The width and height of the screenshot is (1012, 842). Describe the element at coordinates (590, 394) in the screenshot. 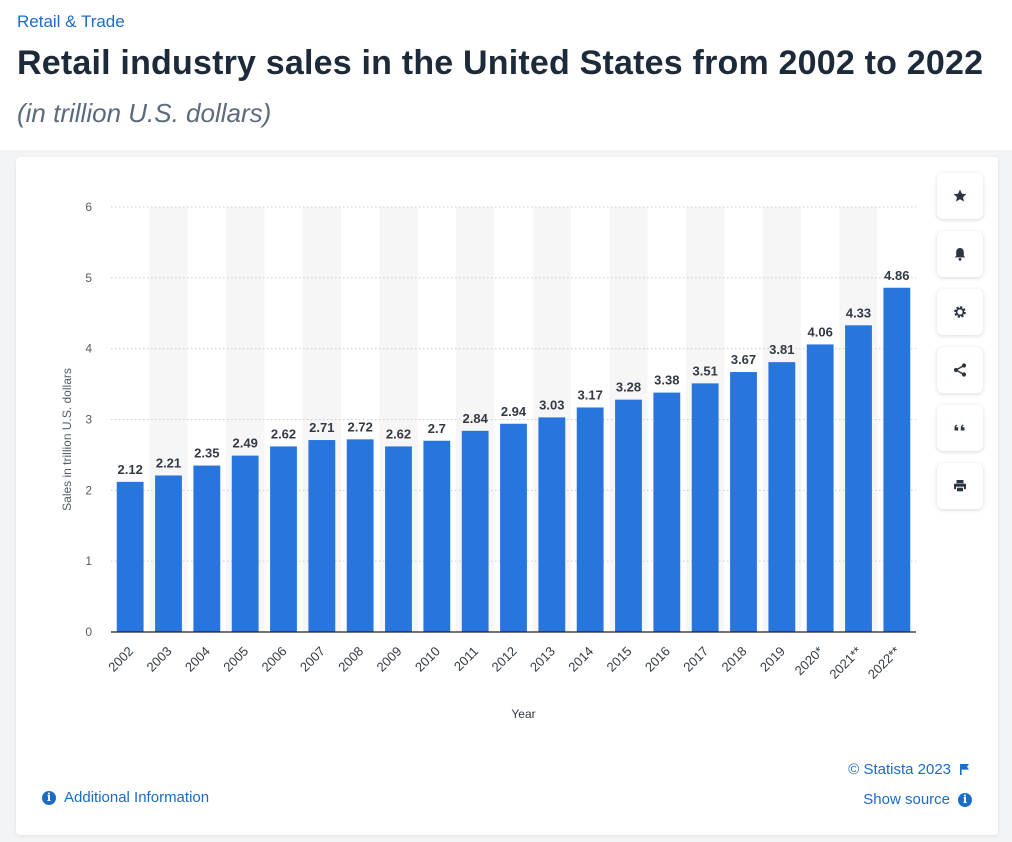

I see `bar-value-label: 3.17` at that location.